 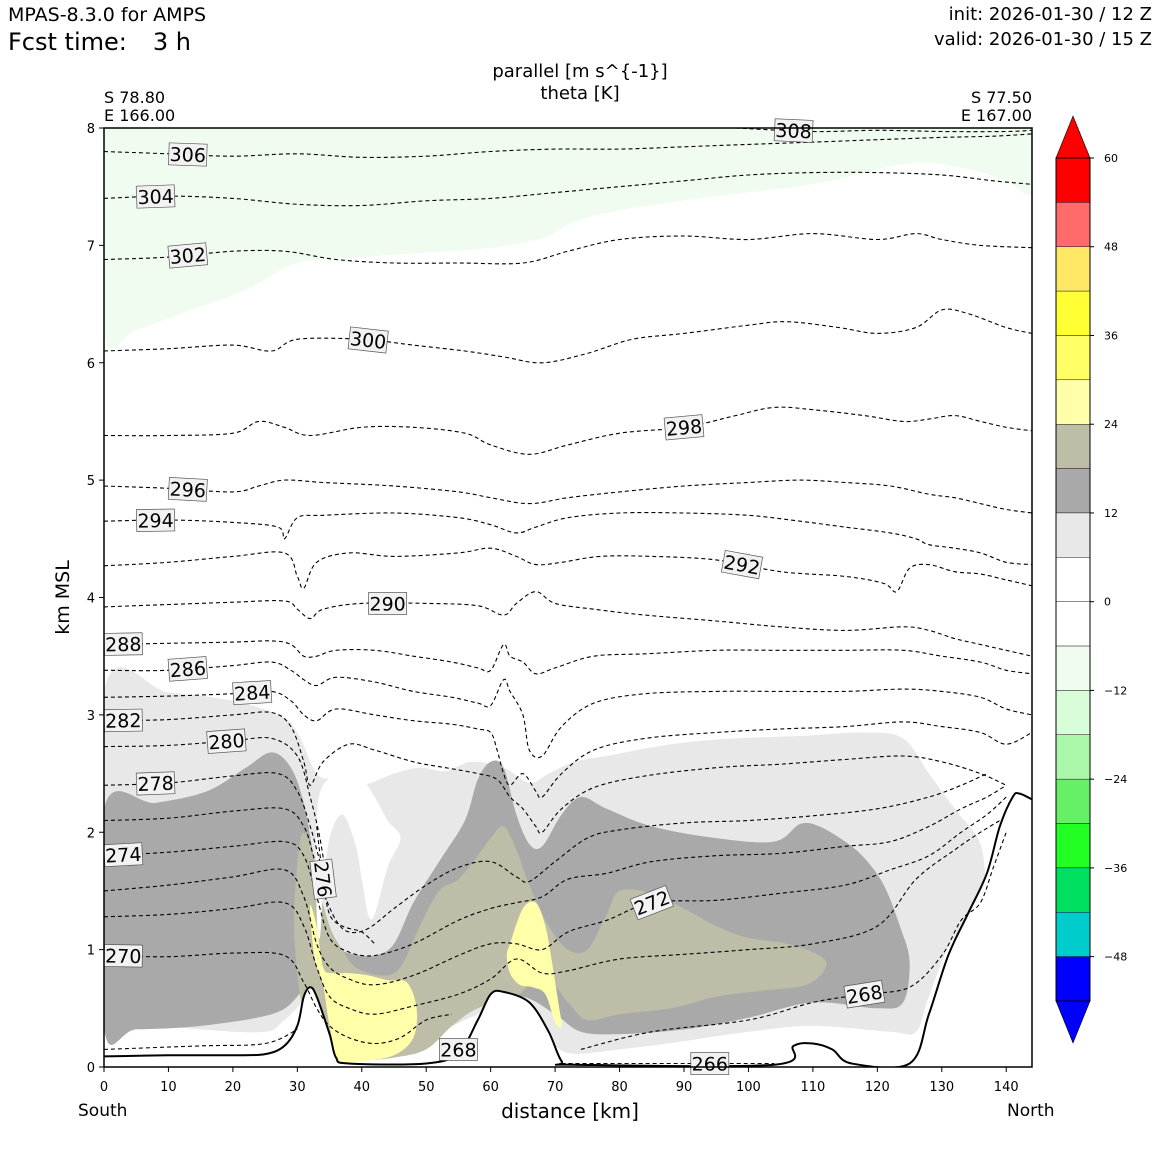 I want to click on theta-label-text: 306, so click(x=187, y=155).